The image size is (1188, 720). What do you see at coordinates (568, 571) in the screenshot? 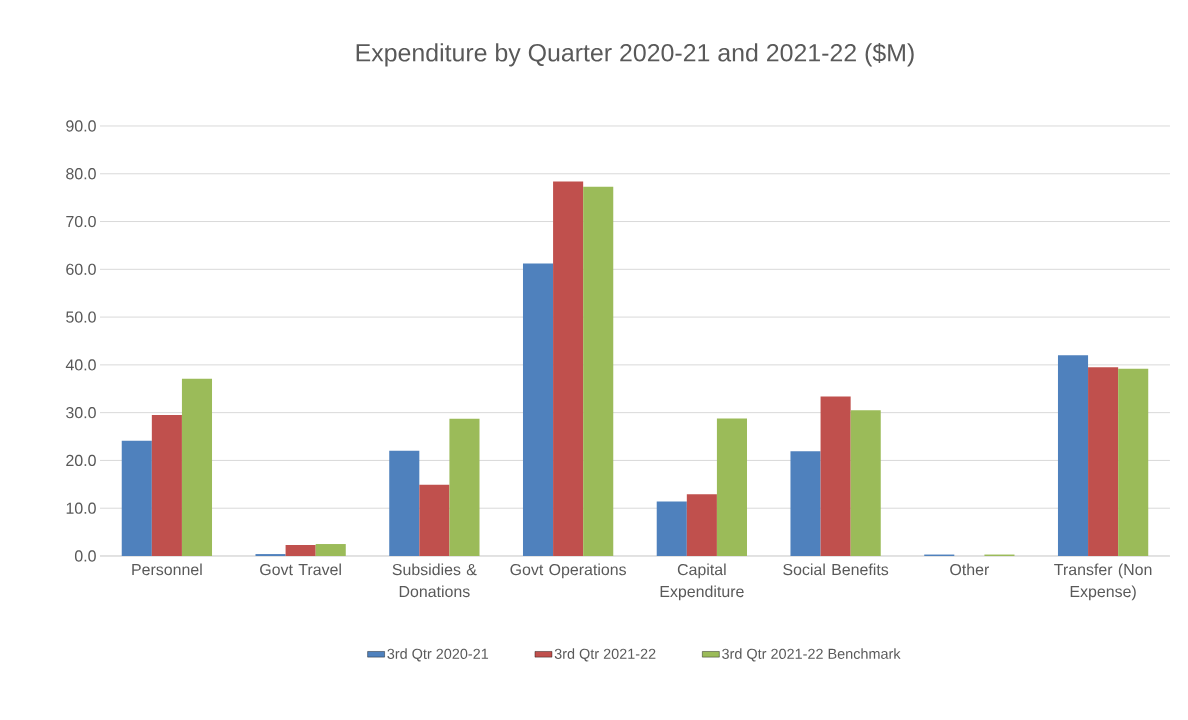
I see `x-tick-label: Govt Operations` at bounding box center [568, 571].